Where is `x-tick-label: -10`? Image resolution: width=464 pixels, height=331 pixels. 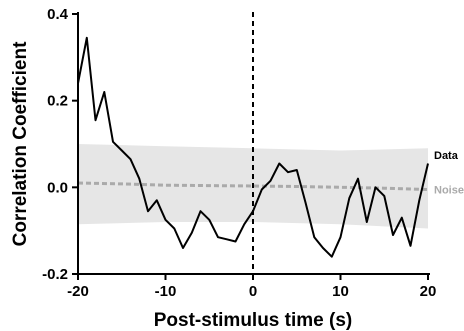
x-tick-label: -10 is located at coordinates (166, 291).